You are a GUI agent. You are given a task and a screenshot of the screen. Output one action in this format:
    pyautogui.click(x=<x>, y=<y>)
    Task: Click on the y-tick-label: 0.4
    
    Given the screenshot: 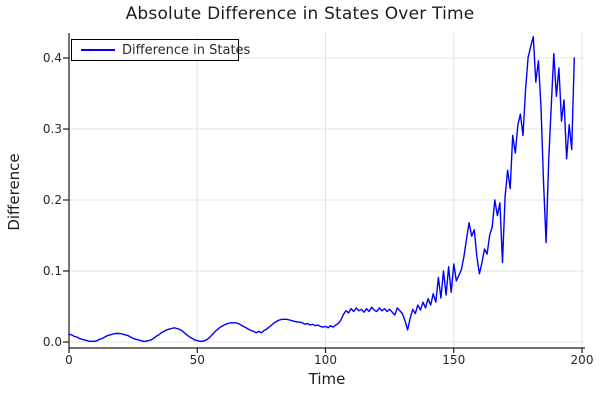 What is the action you would take?
    pyautogui.click(x=52, y=58)
    